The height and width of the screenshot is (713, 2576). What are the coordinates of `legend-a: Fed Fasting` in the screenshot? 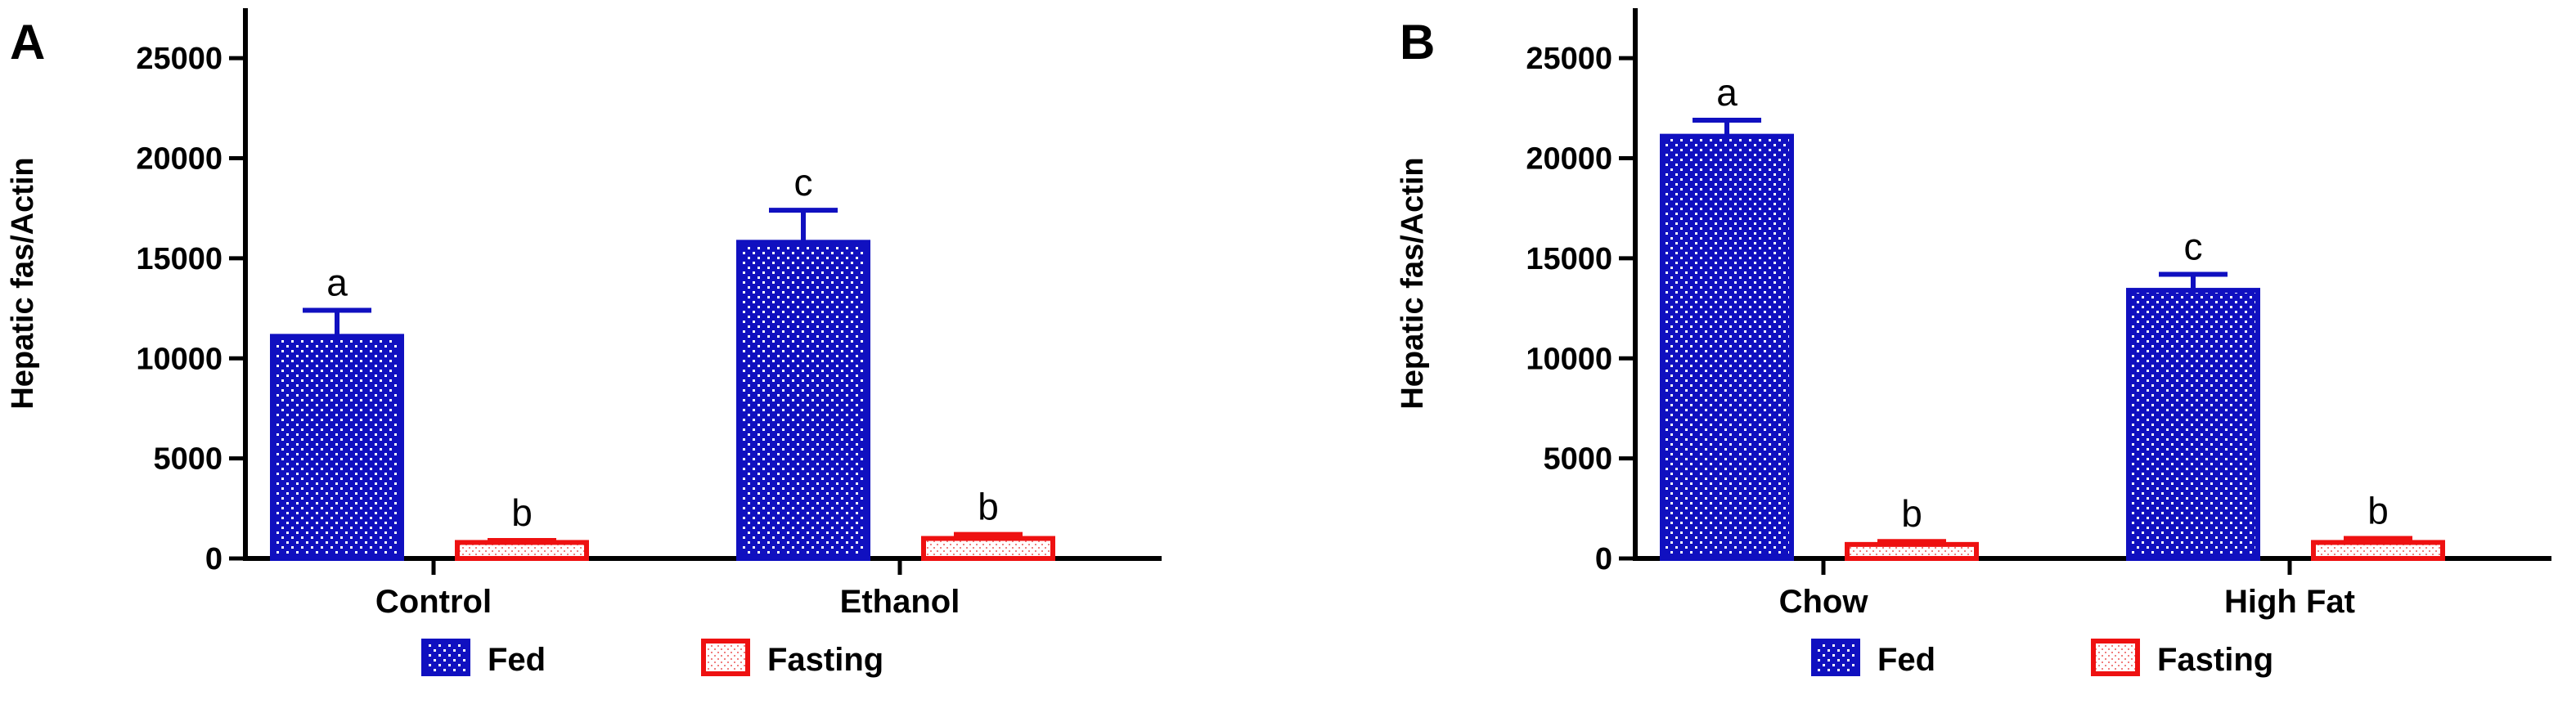 It's located at (652, 658).